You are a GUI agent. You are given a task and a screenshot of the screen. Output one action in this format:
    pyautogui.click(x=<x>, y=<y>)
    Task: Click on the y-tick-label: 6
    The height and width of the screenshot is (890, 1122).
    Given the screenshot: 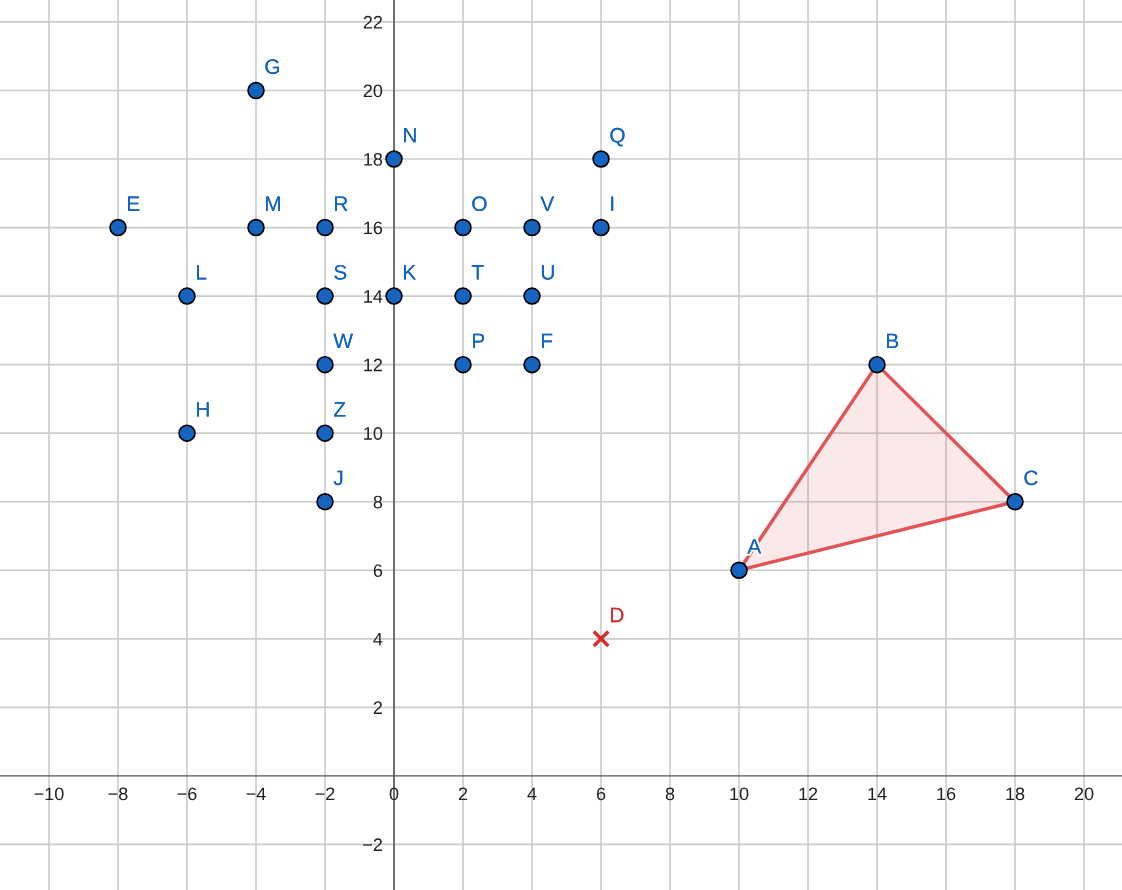 What is the action you would take?
    pyautogui.click(x=378, y=570)
    